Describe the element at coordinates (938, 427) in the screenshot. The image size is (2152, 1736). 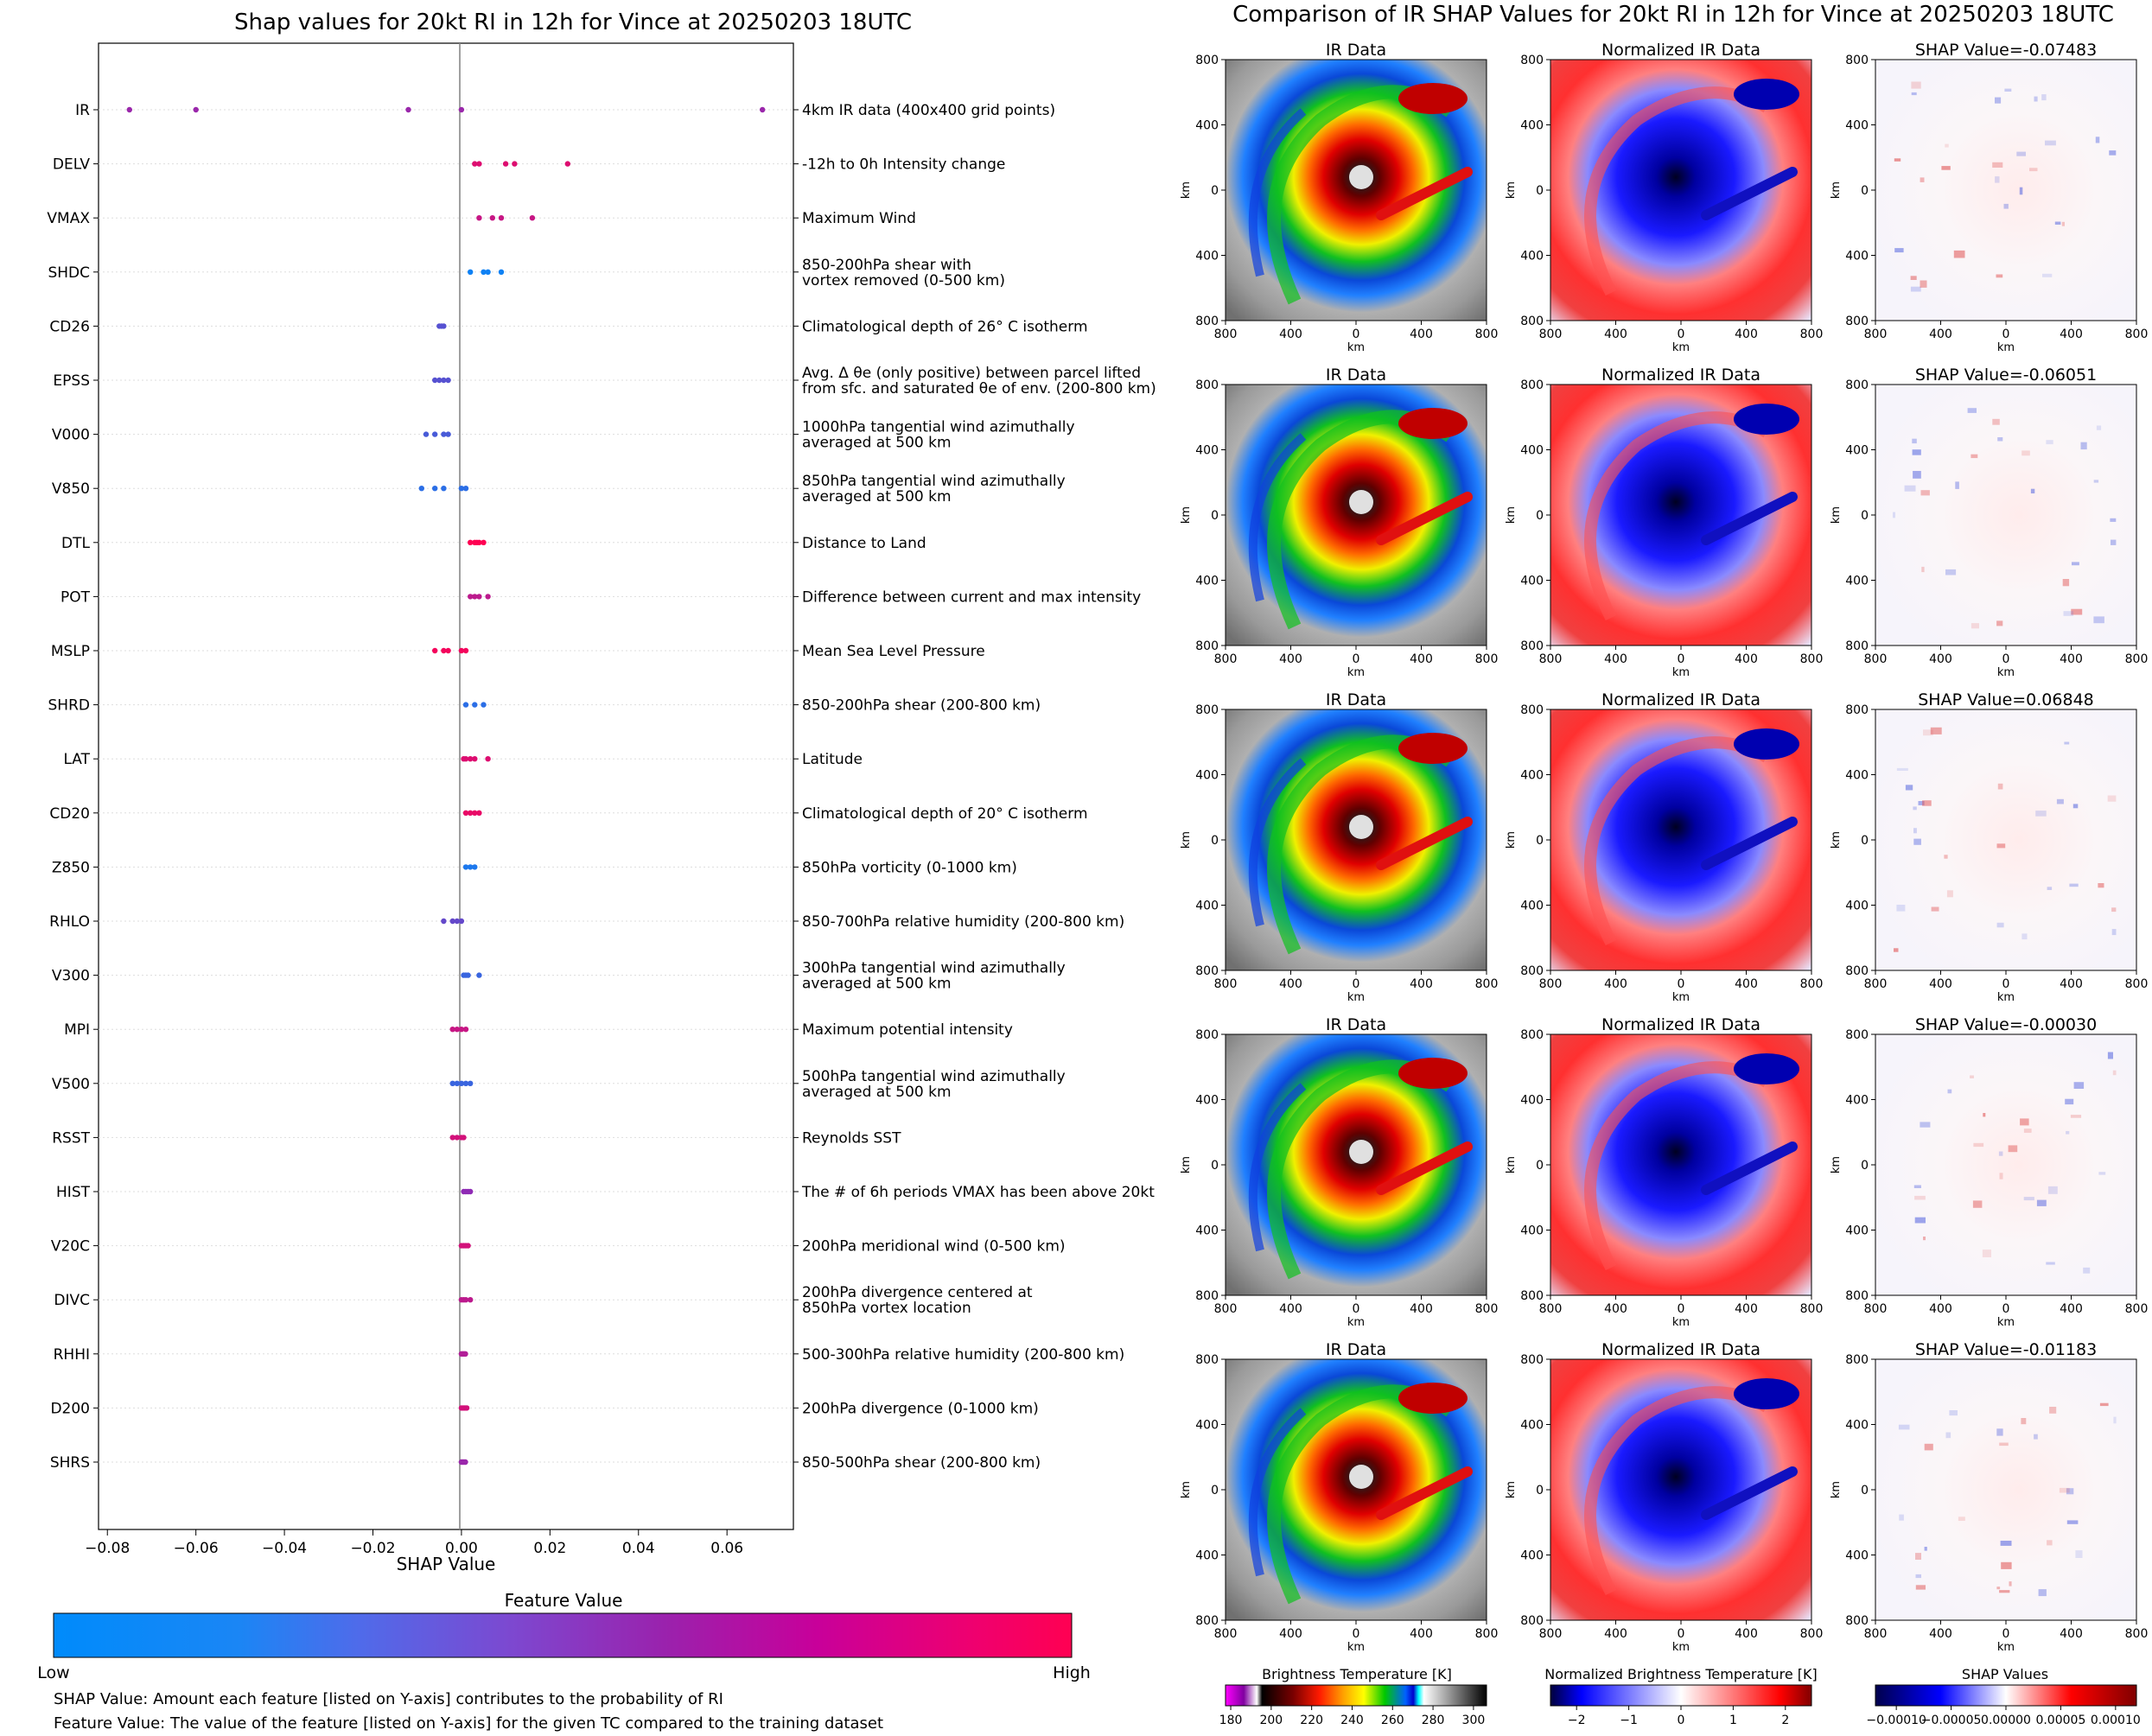
I see `feature-description: 1000hPa tangential wind azimuthally` at that location.